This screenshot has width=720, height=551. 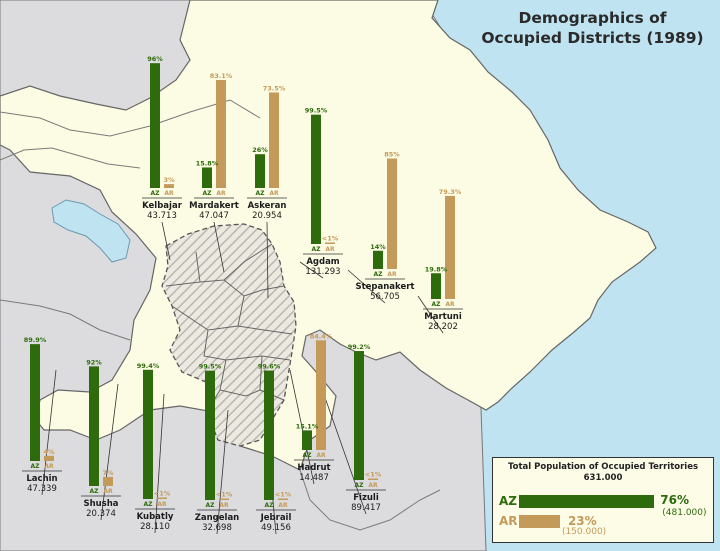 I want to click on az-tick-askeran: AZ, so click(x=261, y=193).